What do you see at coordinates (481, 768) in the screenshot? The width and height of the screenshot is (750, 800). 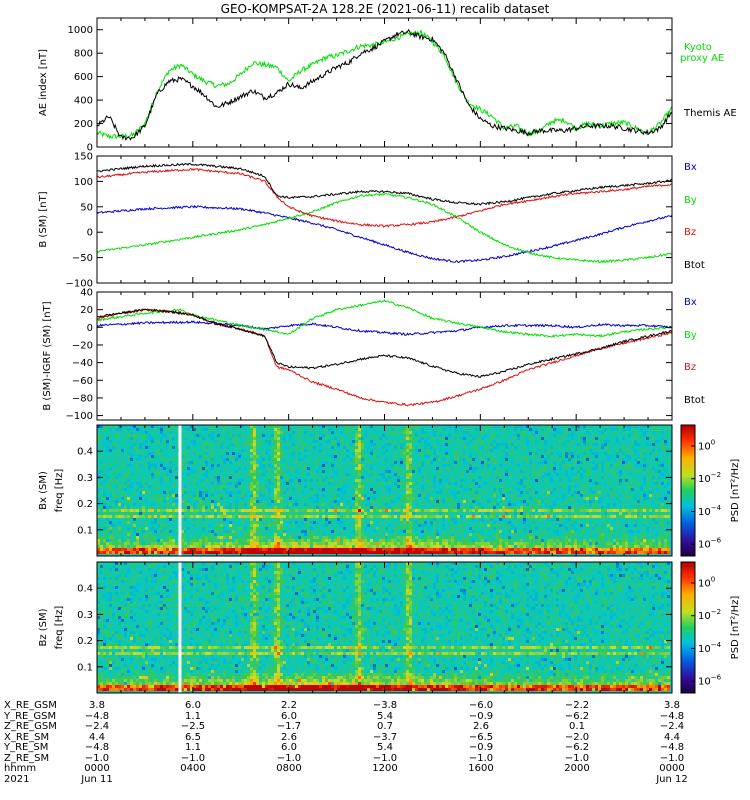 I see `ephemeris-value: 1600` at bounding box center [481, 768].